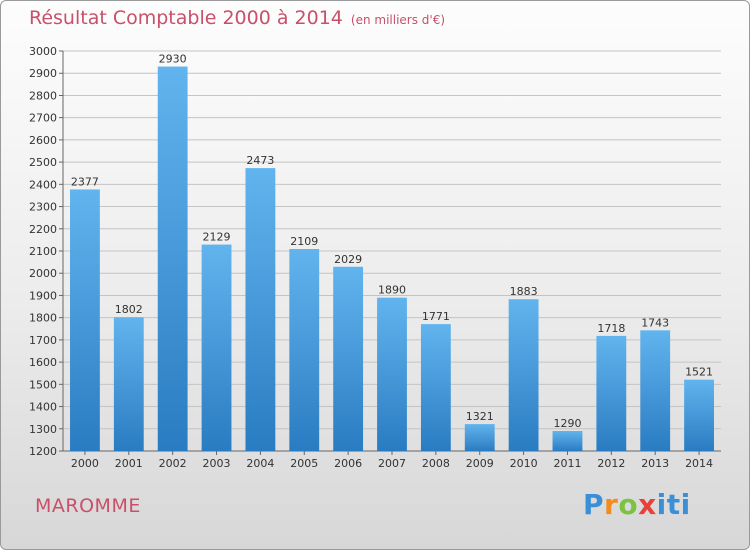  I want to click on x-tick-label: 2003, so click(217, 463).